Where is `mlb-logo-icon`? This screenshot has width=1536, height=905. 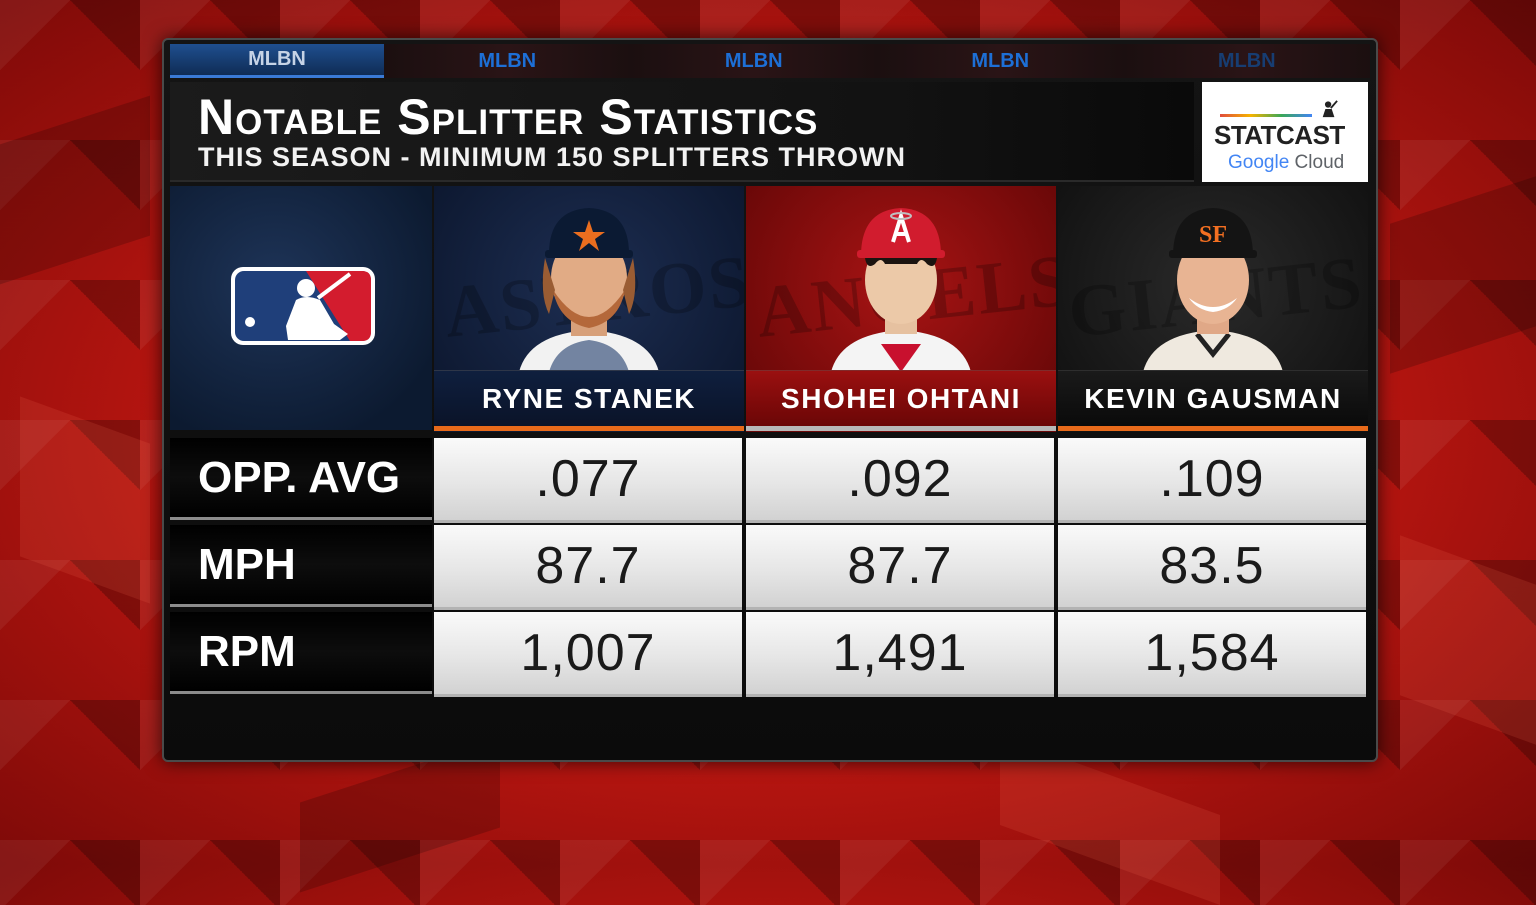
mlb-logo-icon is located at coordinates (303, 306).